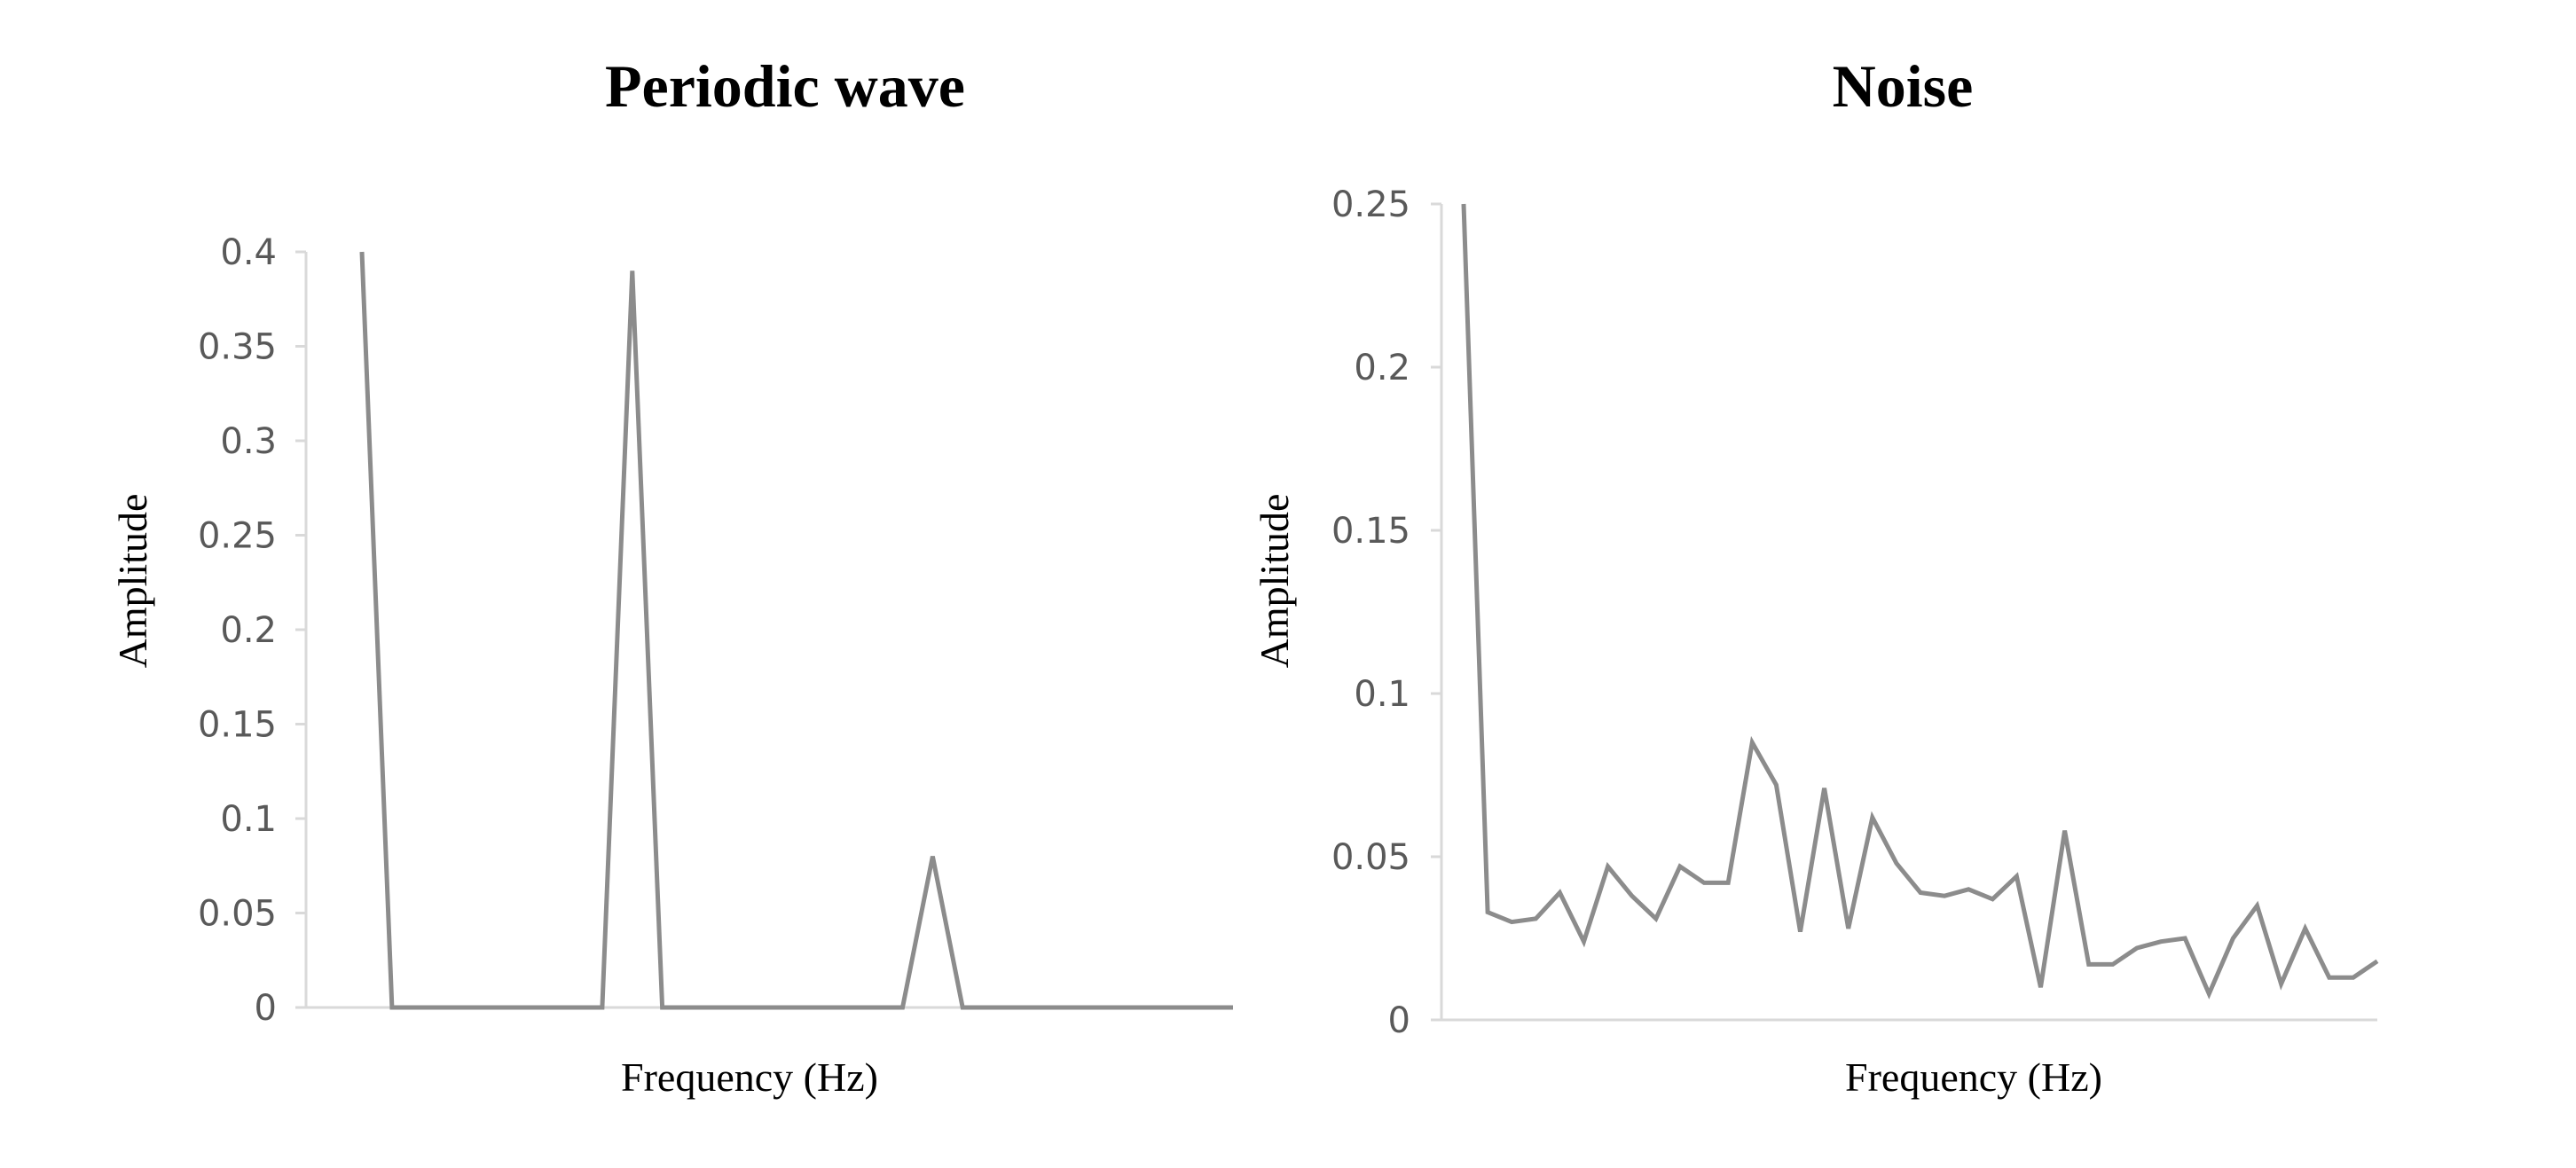 This screenshot has height=1168, width=2576. I want to click on y-axis: 0 0.05 0.1 0.15 0.2 0.25 0.3 0.35 0.4, so click(253, 630).